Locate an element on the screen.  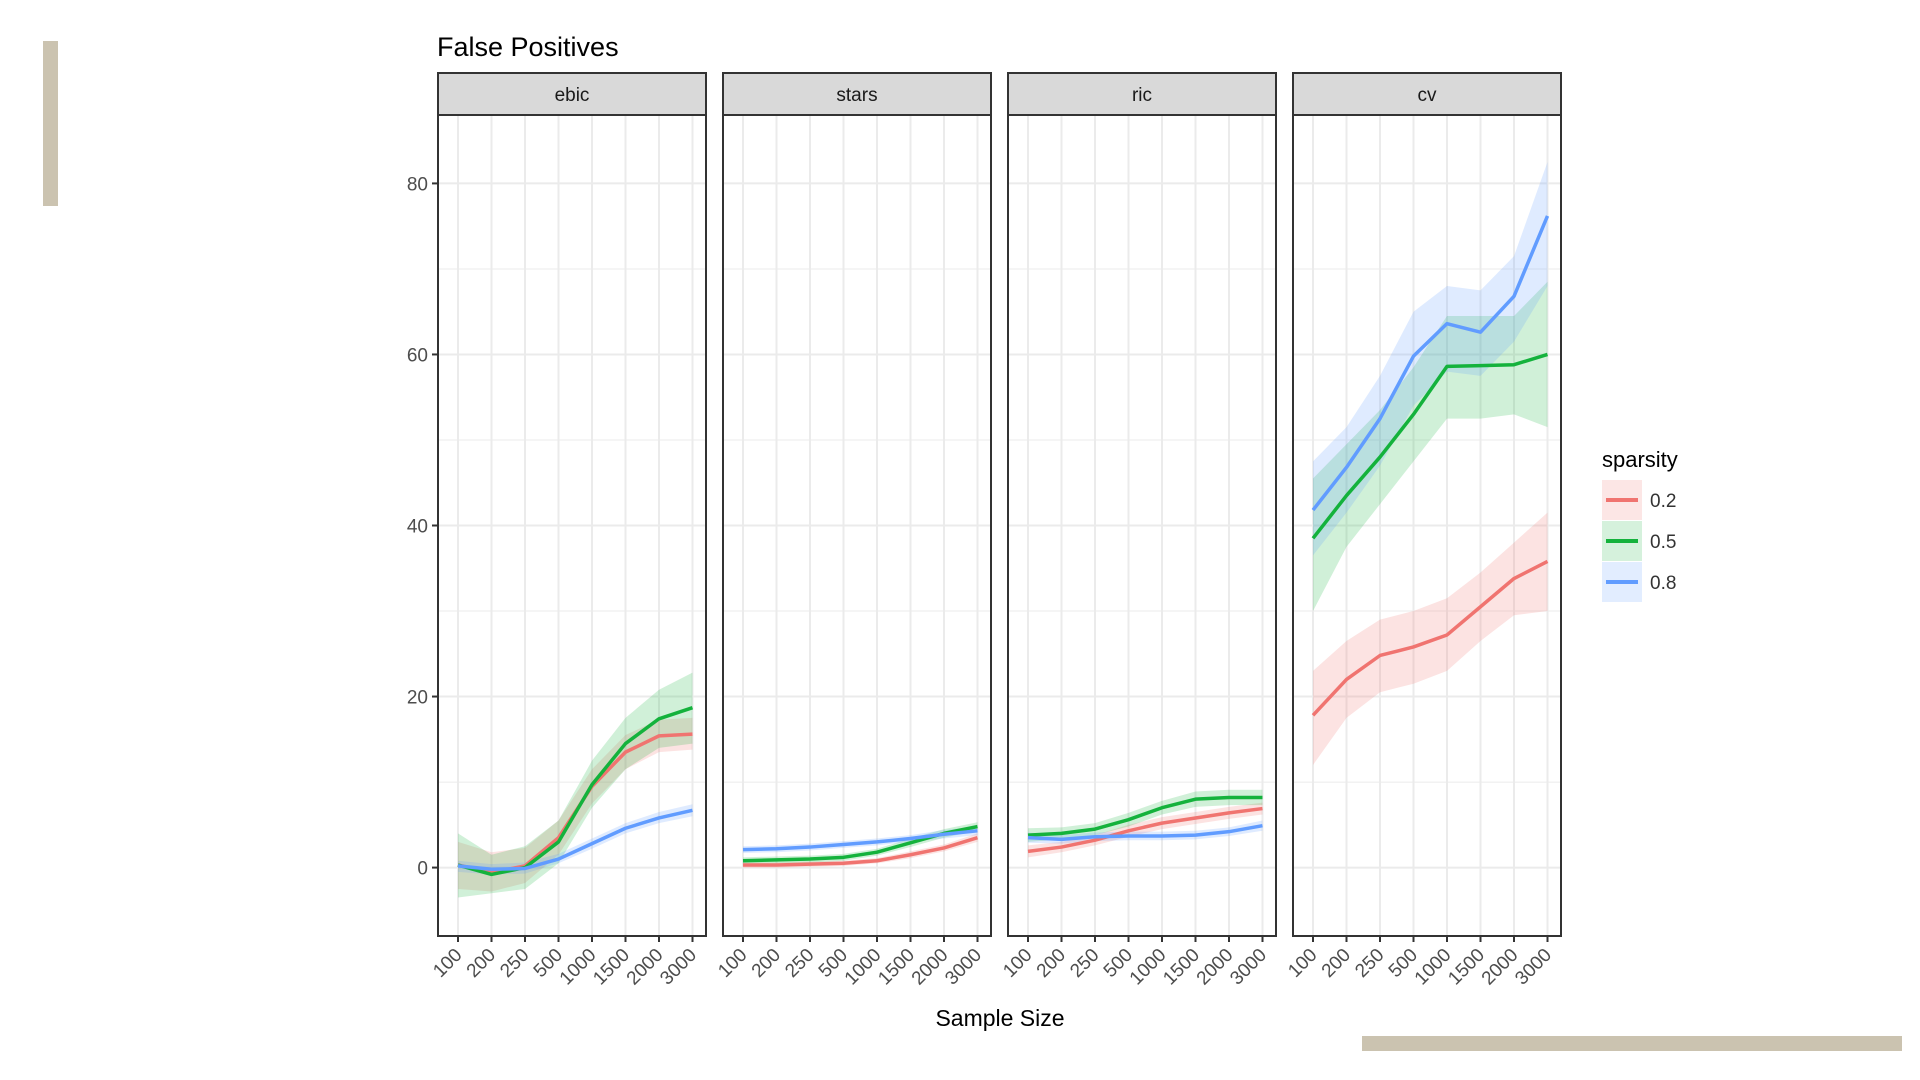
legend-label-0.2: 0.2 is located at coordinates (1663, 501).